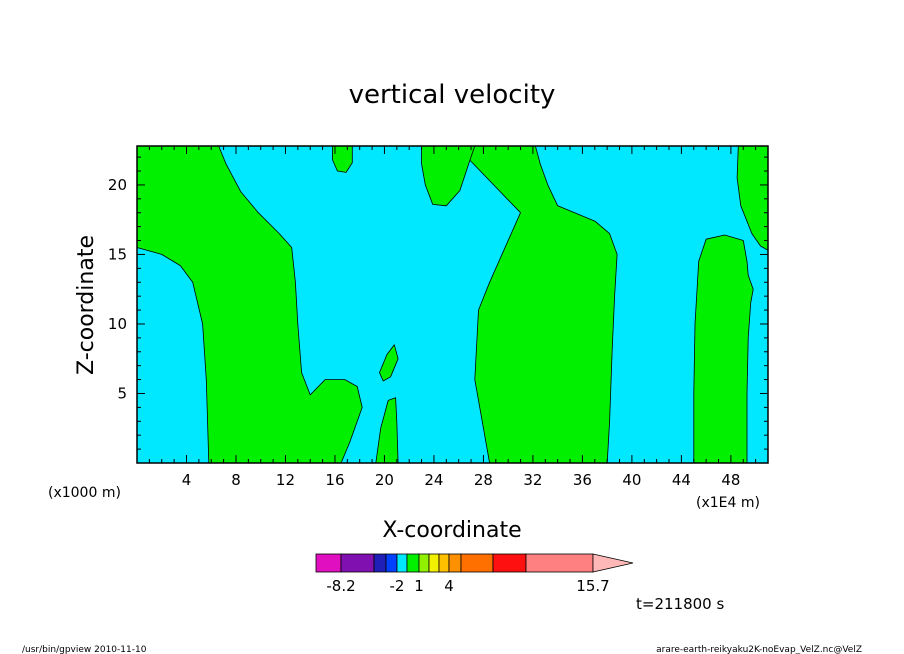 This screenshot has height=654, width=904. I want to click on x-tick-label: 16, so click(334, 480).